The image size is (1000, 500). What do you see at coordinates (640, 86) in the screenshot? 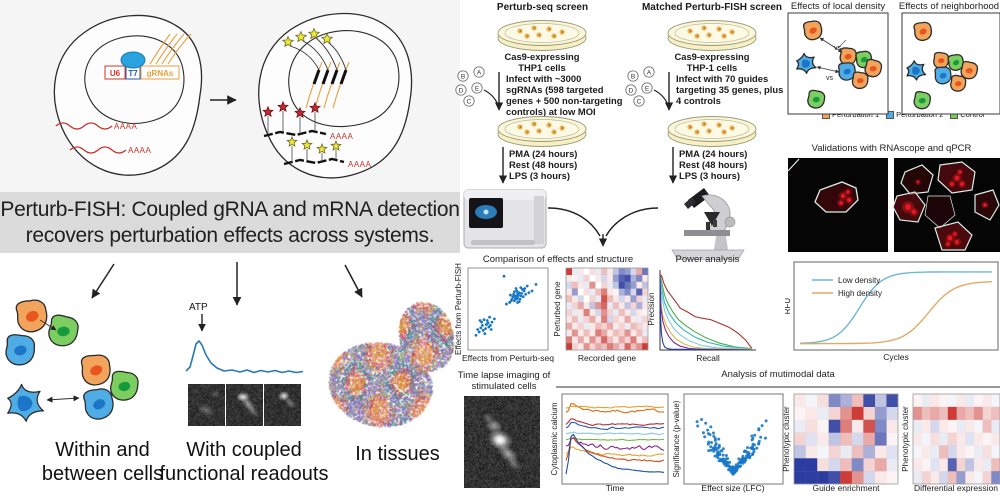
I see `guide-pool-letters-fish: B A D E C` at bounding box center [640, 86].